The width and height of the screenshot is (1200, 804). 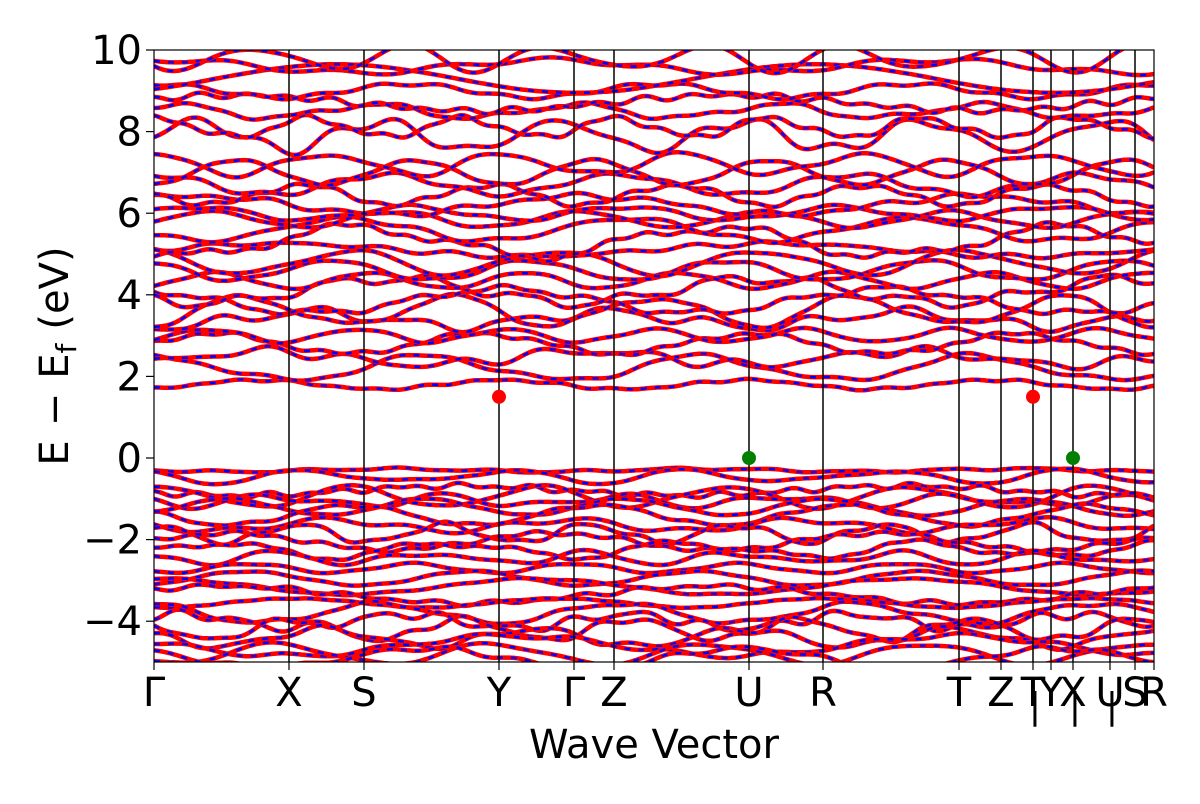 I want to click on y-tick-label: 6, so click(x=129, y=214).